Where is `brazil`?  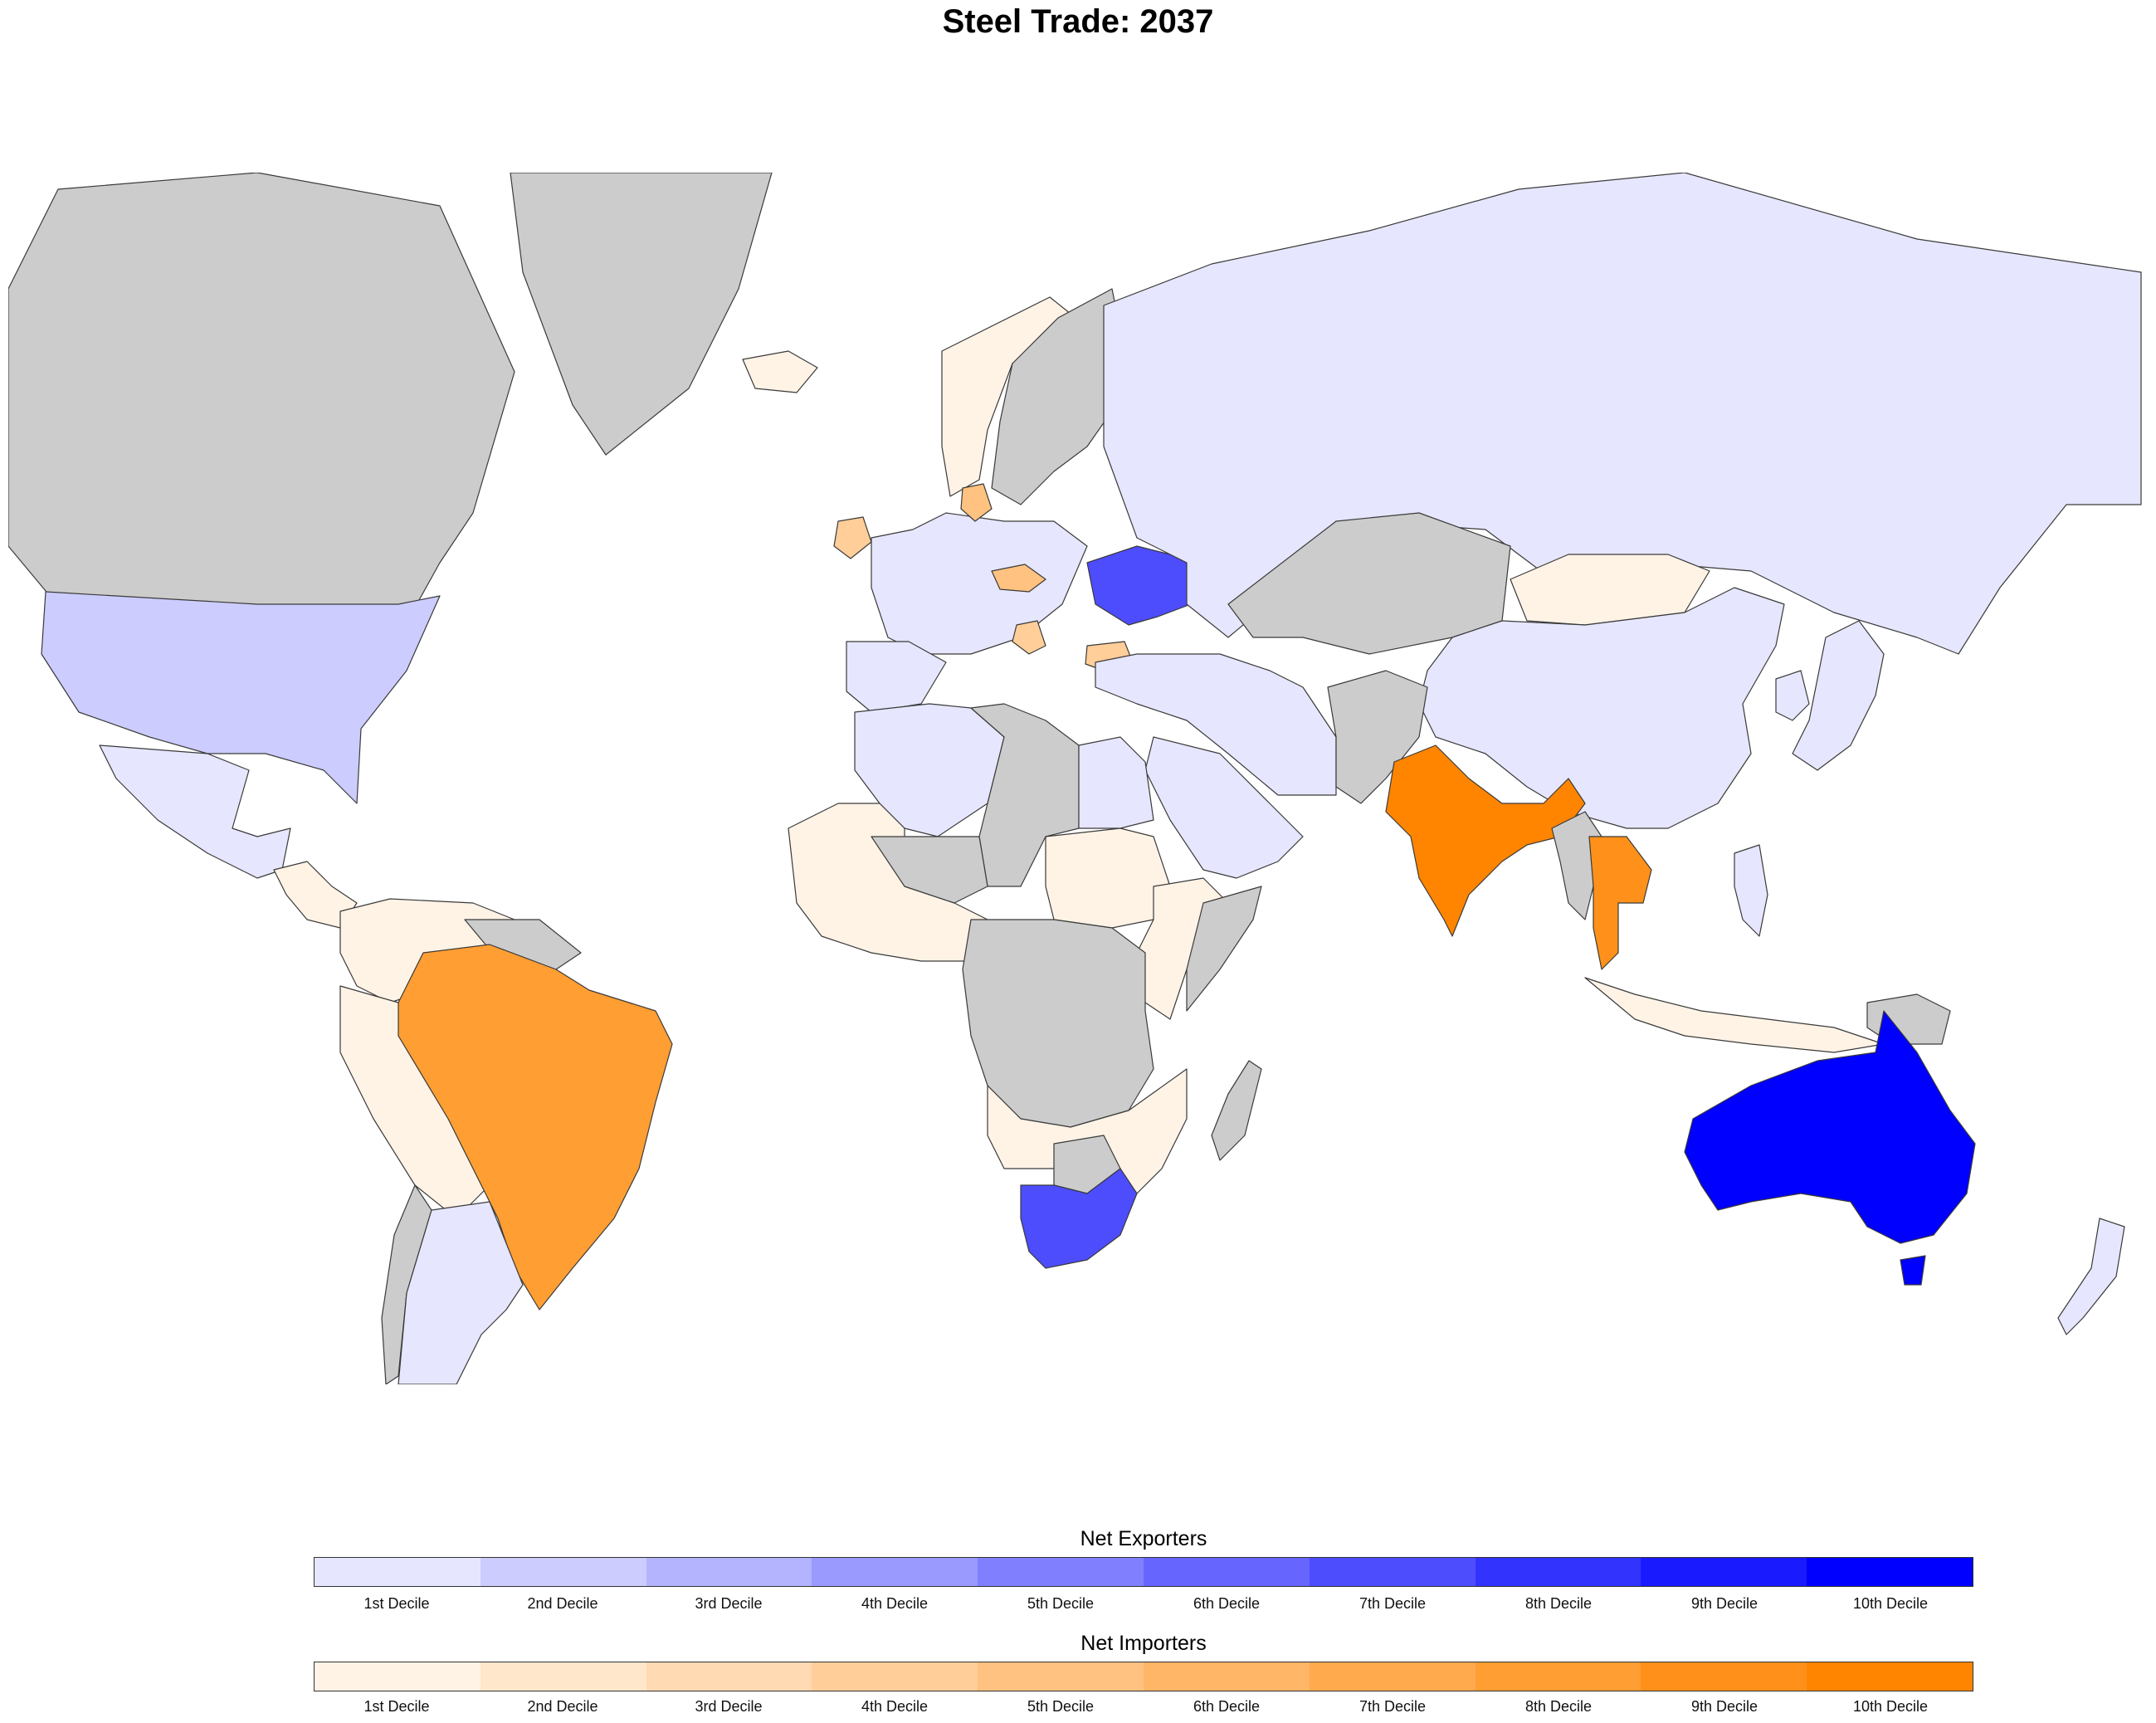 brazil is located at coordinates (535, 1127).